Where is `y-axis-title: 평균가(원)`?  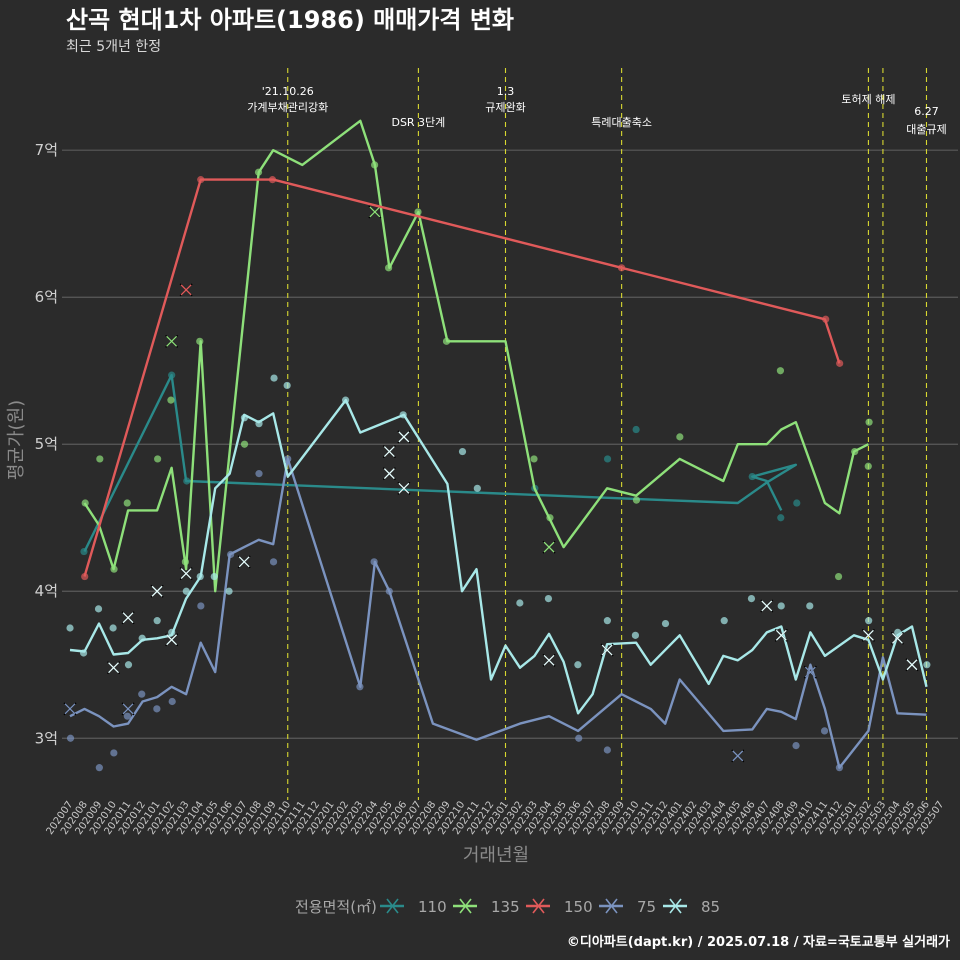
y-axis-title: 평균가(원) is located at coordinates (16, 440).